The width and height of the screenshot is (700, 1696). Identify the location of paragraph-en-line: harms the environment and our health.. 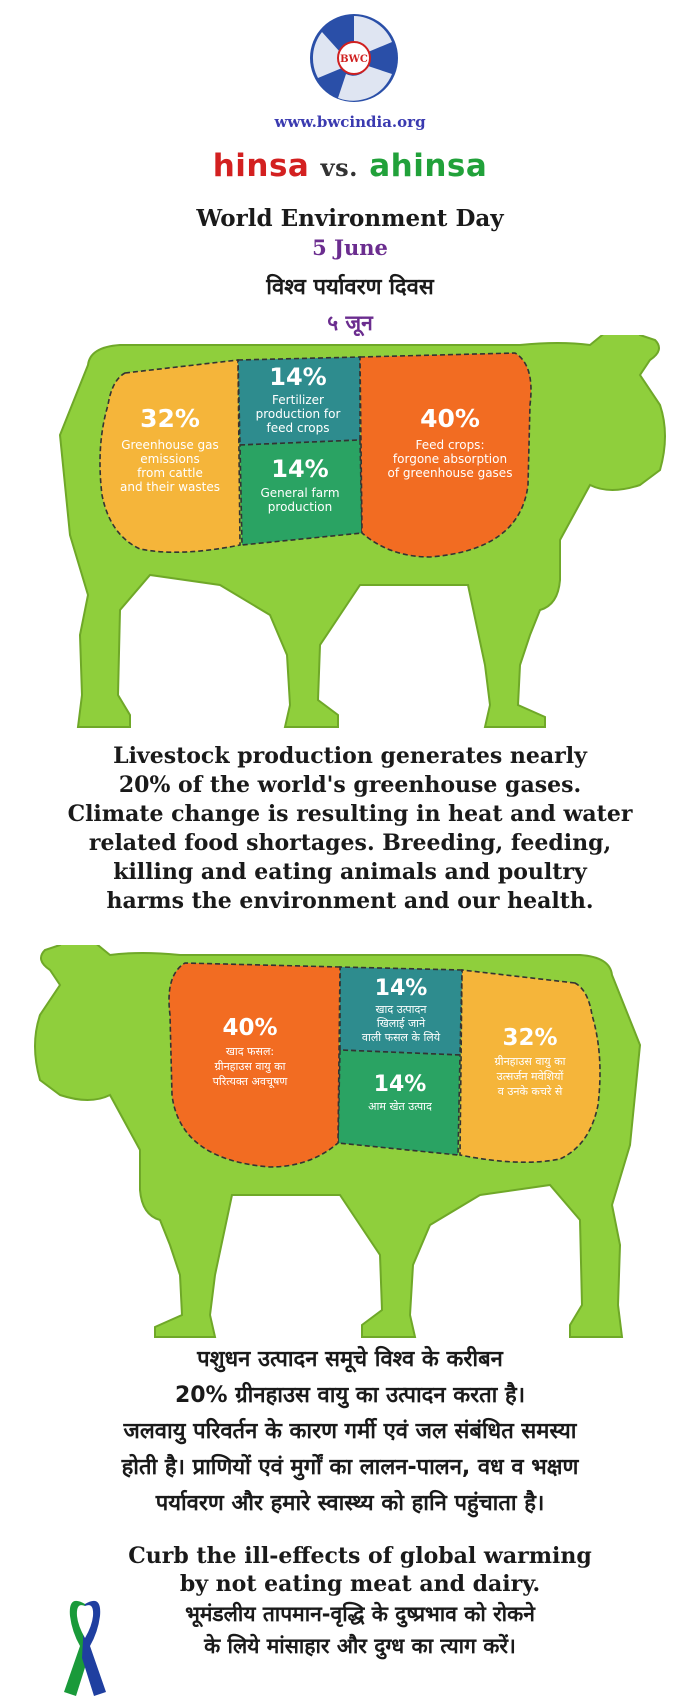
(350, 901).